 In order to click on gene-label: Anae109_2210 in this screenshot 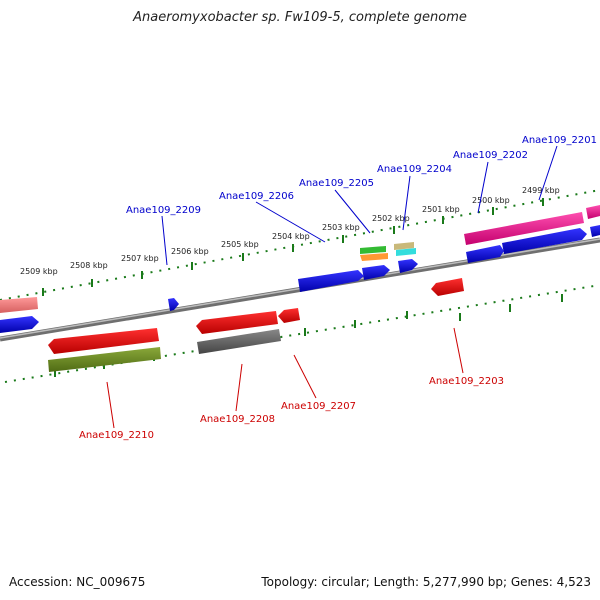, I will do `click(116, 435)`.